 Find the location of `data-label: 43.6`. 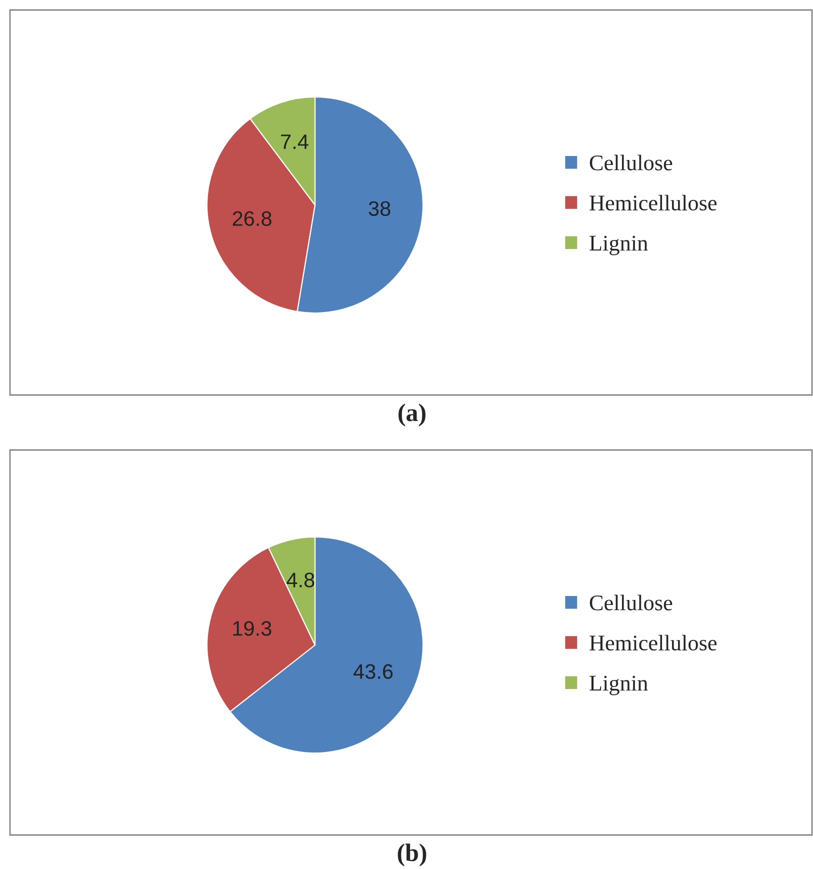

data-label: 43.6 is located at coordinates (373, 671).